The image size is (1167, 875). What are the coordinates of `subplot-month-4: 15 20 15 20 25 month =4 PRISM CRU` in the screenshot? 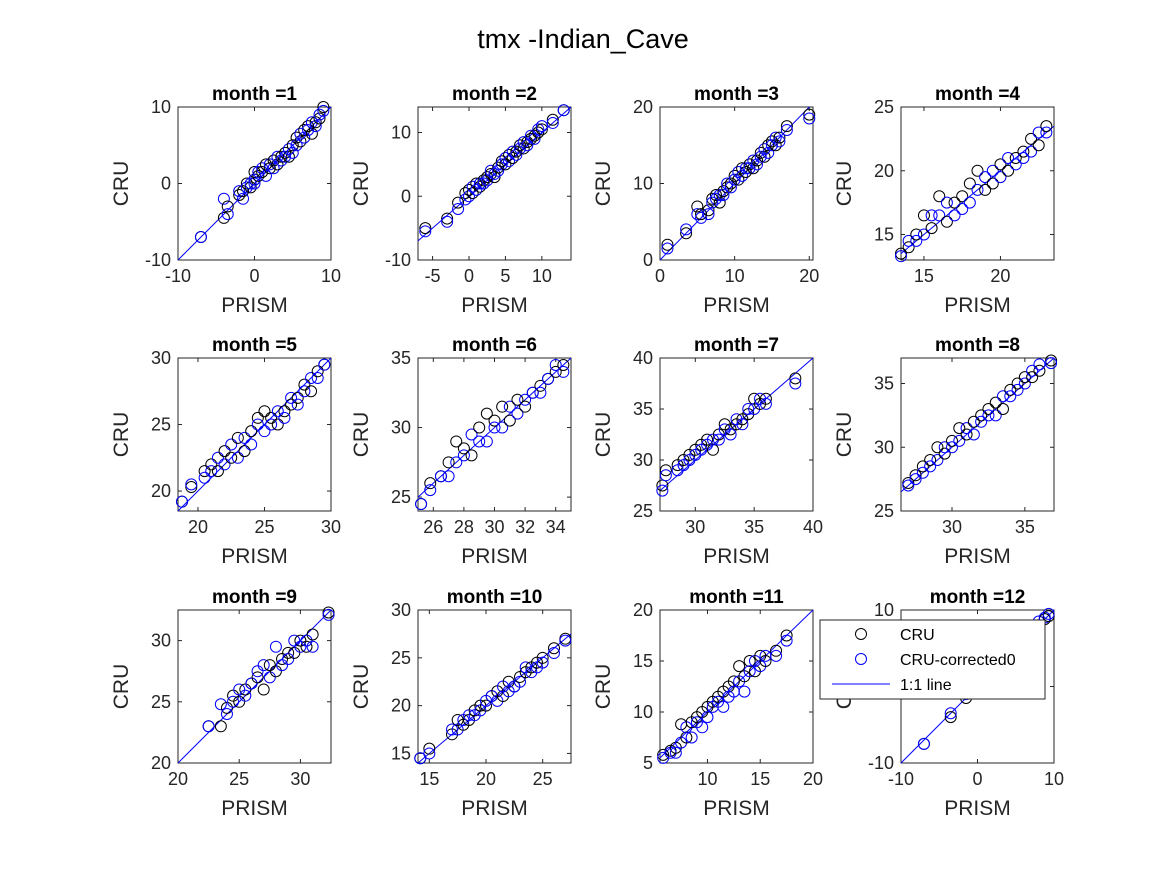 It's located at (944, 200).